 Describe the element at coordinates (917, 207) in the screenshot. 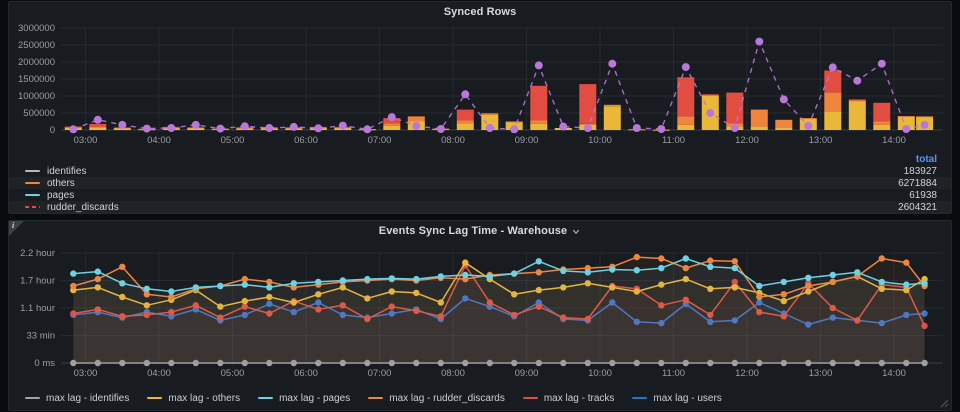

I see `legend-total-value: 2604321` at that location.